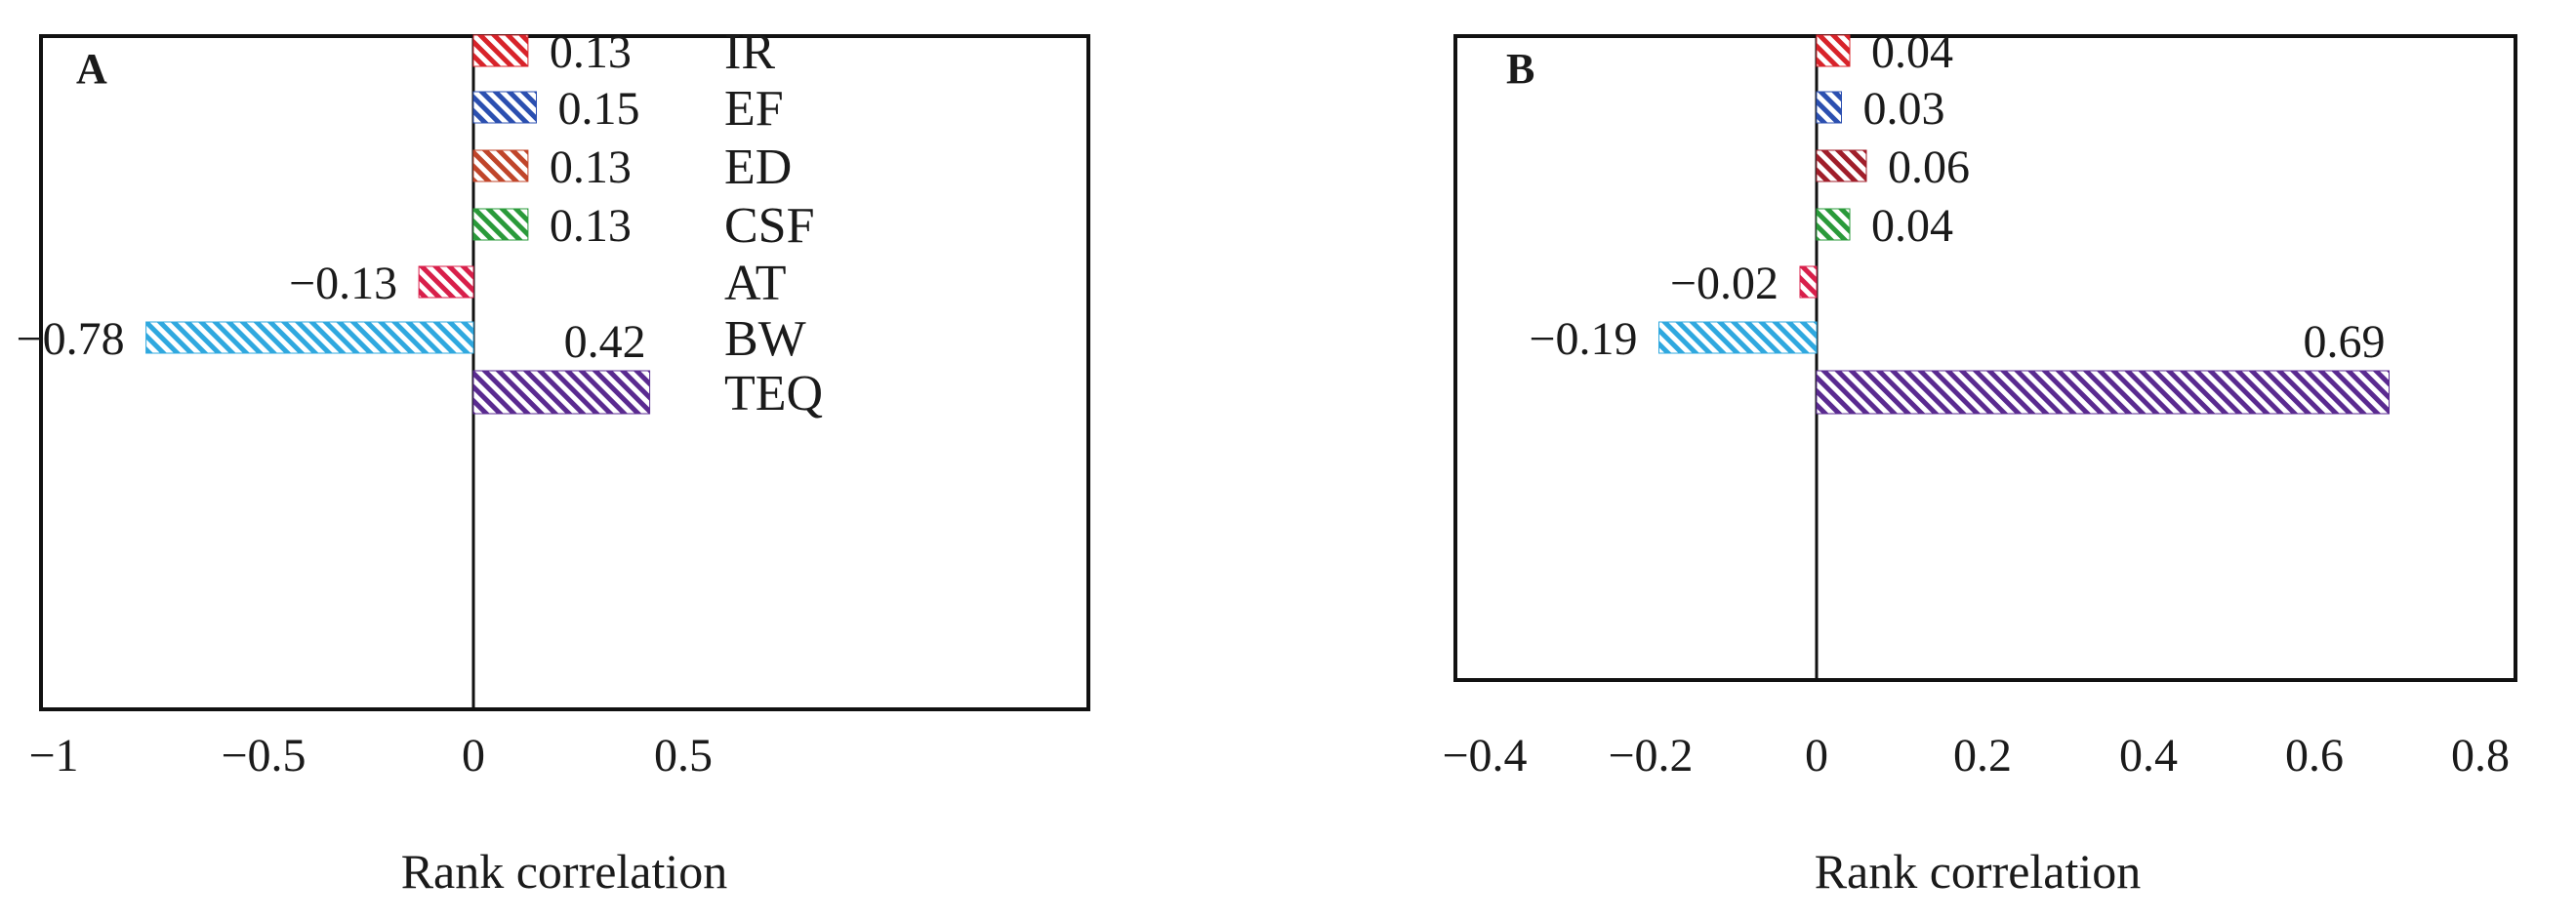 The height and width of the screenshot is (922, 2576). I want to click on panel-b-letter: B, so click(1520, 69).